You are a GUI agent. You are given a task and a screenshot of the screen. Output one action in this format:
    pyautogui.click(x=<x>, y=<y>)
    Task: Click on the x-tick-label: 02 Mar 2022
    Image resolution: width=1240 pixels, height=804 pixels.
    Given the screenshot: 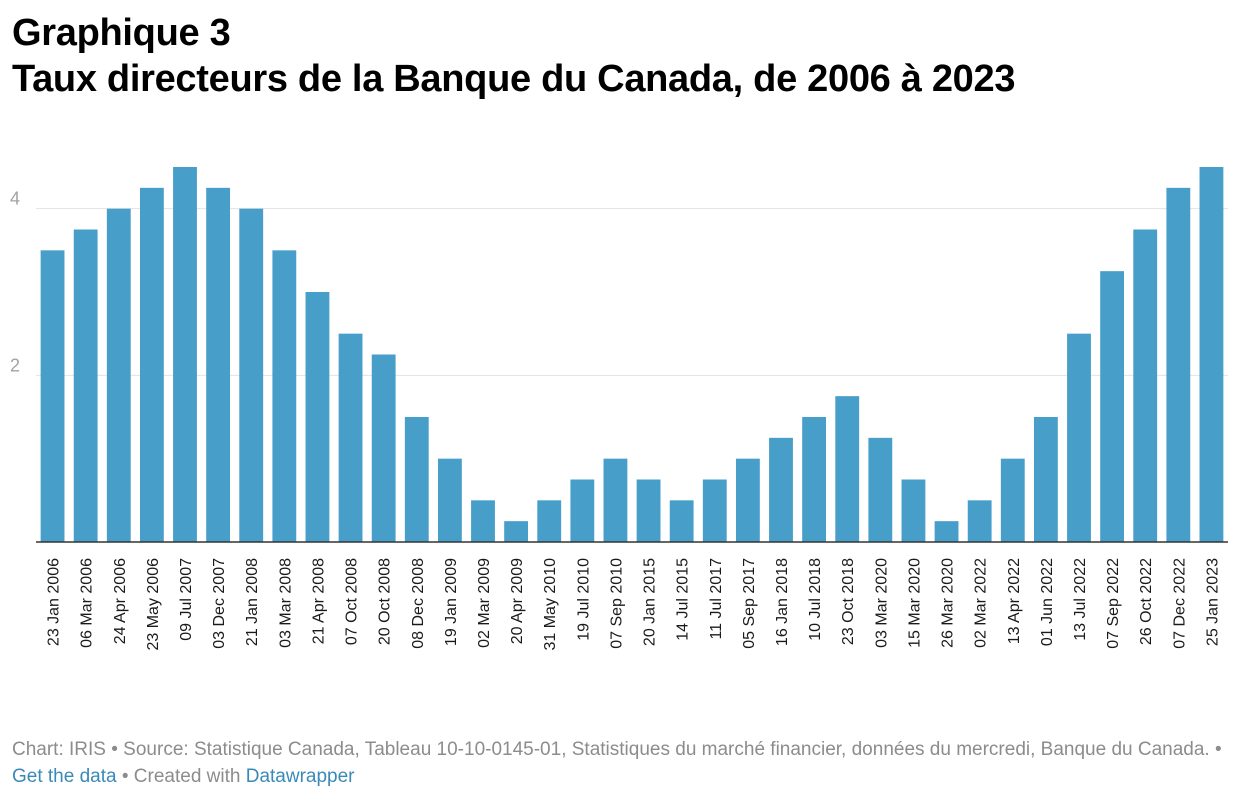 What is the action you would take?
    pyautogui.click(x=981, y=603)
    